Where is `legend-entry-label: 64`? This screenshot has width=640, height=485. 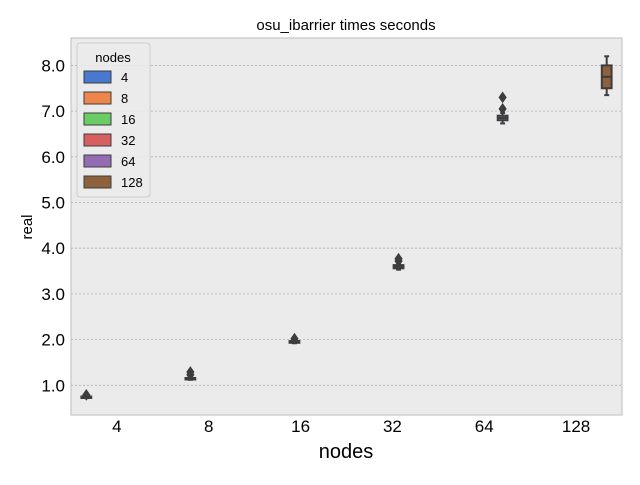 legend-entry-label: 64 is located at coordinates (128, 161).